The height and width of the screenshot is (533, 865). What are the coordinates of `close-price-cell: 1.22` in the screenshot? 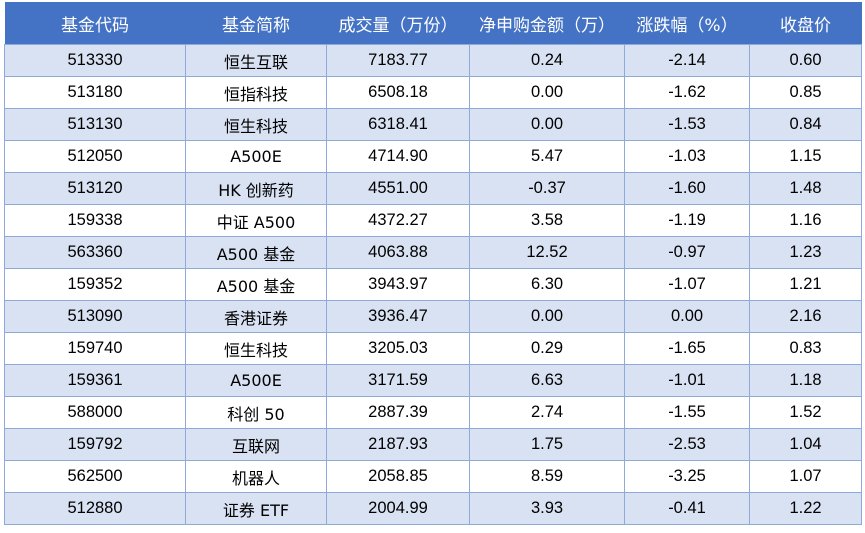 It's located at (805, 508).